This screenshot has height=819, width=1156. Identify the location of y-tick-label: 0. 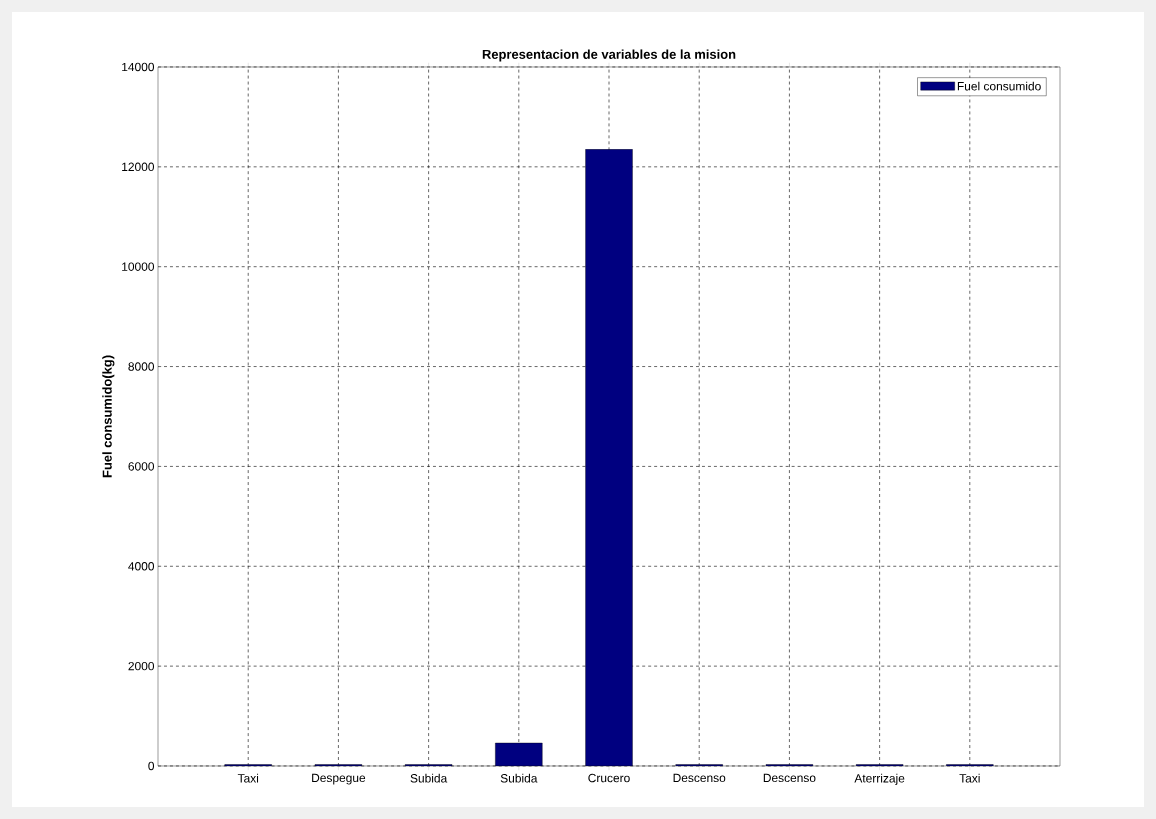
(151, 766).